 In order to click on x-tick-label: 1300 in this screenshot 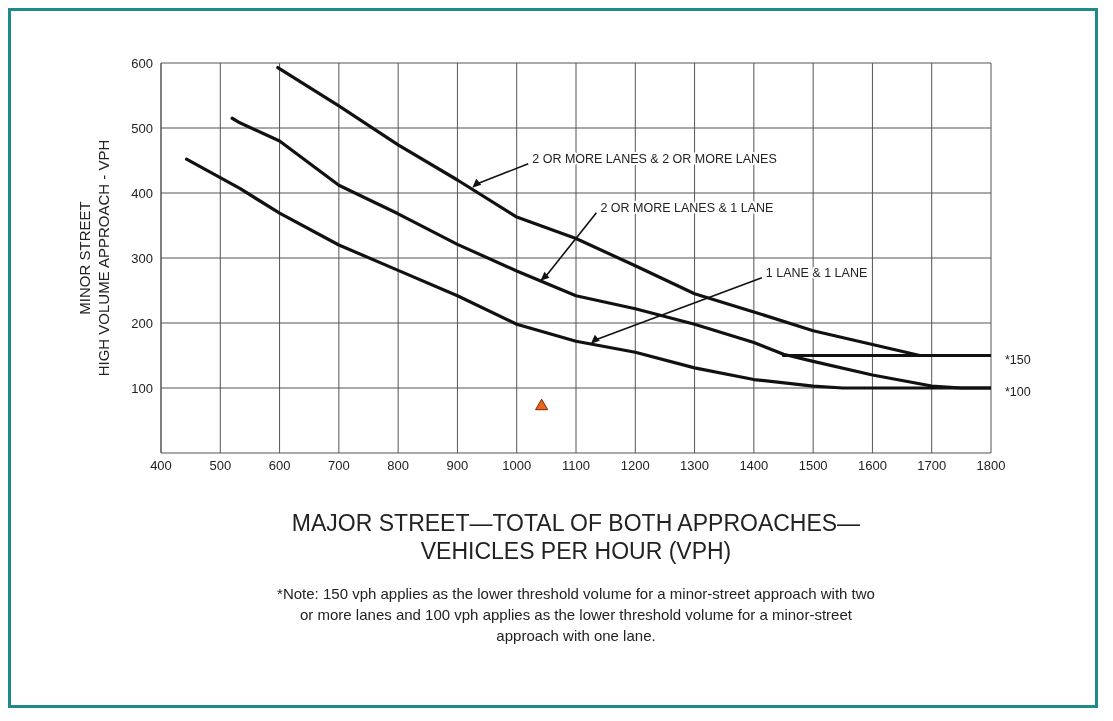, I will do `click(695, 466)`.